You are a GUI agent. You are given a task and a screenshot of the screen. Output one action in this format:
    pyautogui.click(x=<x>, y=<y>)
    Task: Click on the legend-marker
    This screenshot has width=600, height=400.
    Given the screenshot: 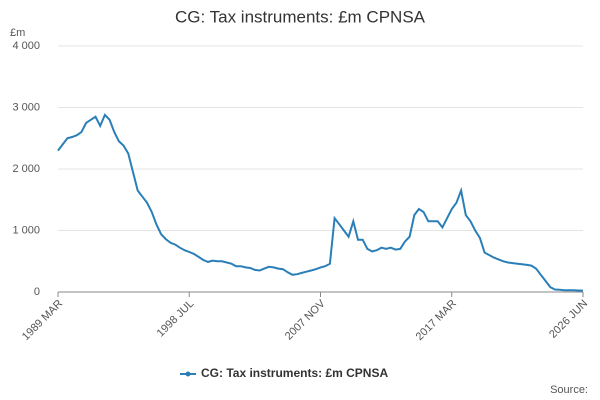 What is the action you would take?
    pyautogui.click(x=188, y=374)
    